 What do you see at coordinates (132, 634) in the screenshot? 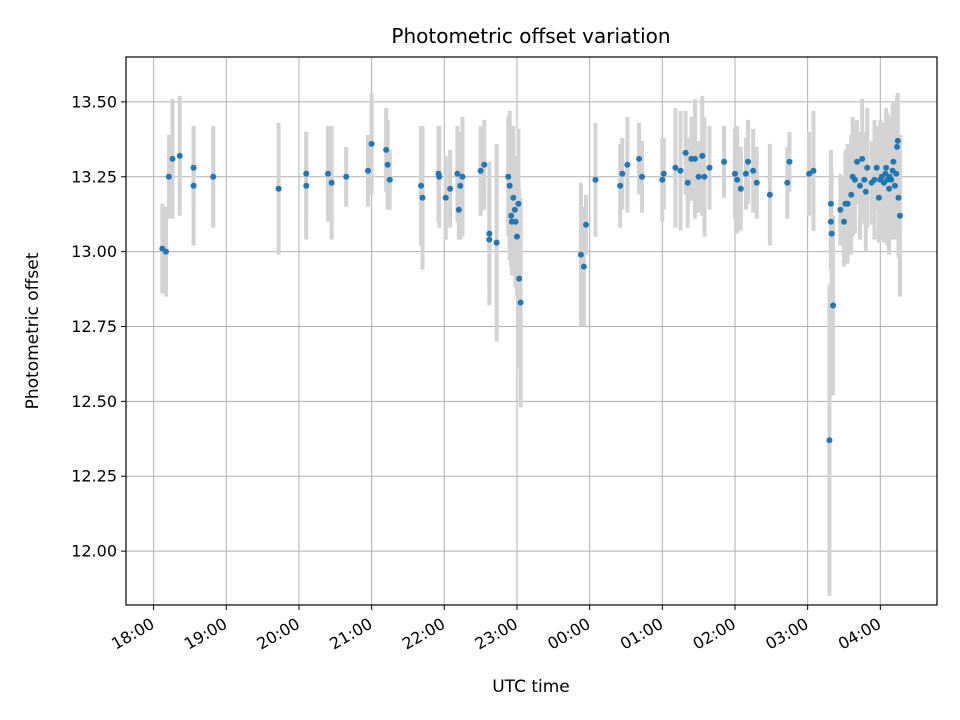
I see `x-tick-label: 18:00` at bounding box center [132, 634].